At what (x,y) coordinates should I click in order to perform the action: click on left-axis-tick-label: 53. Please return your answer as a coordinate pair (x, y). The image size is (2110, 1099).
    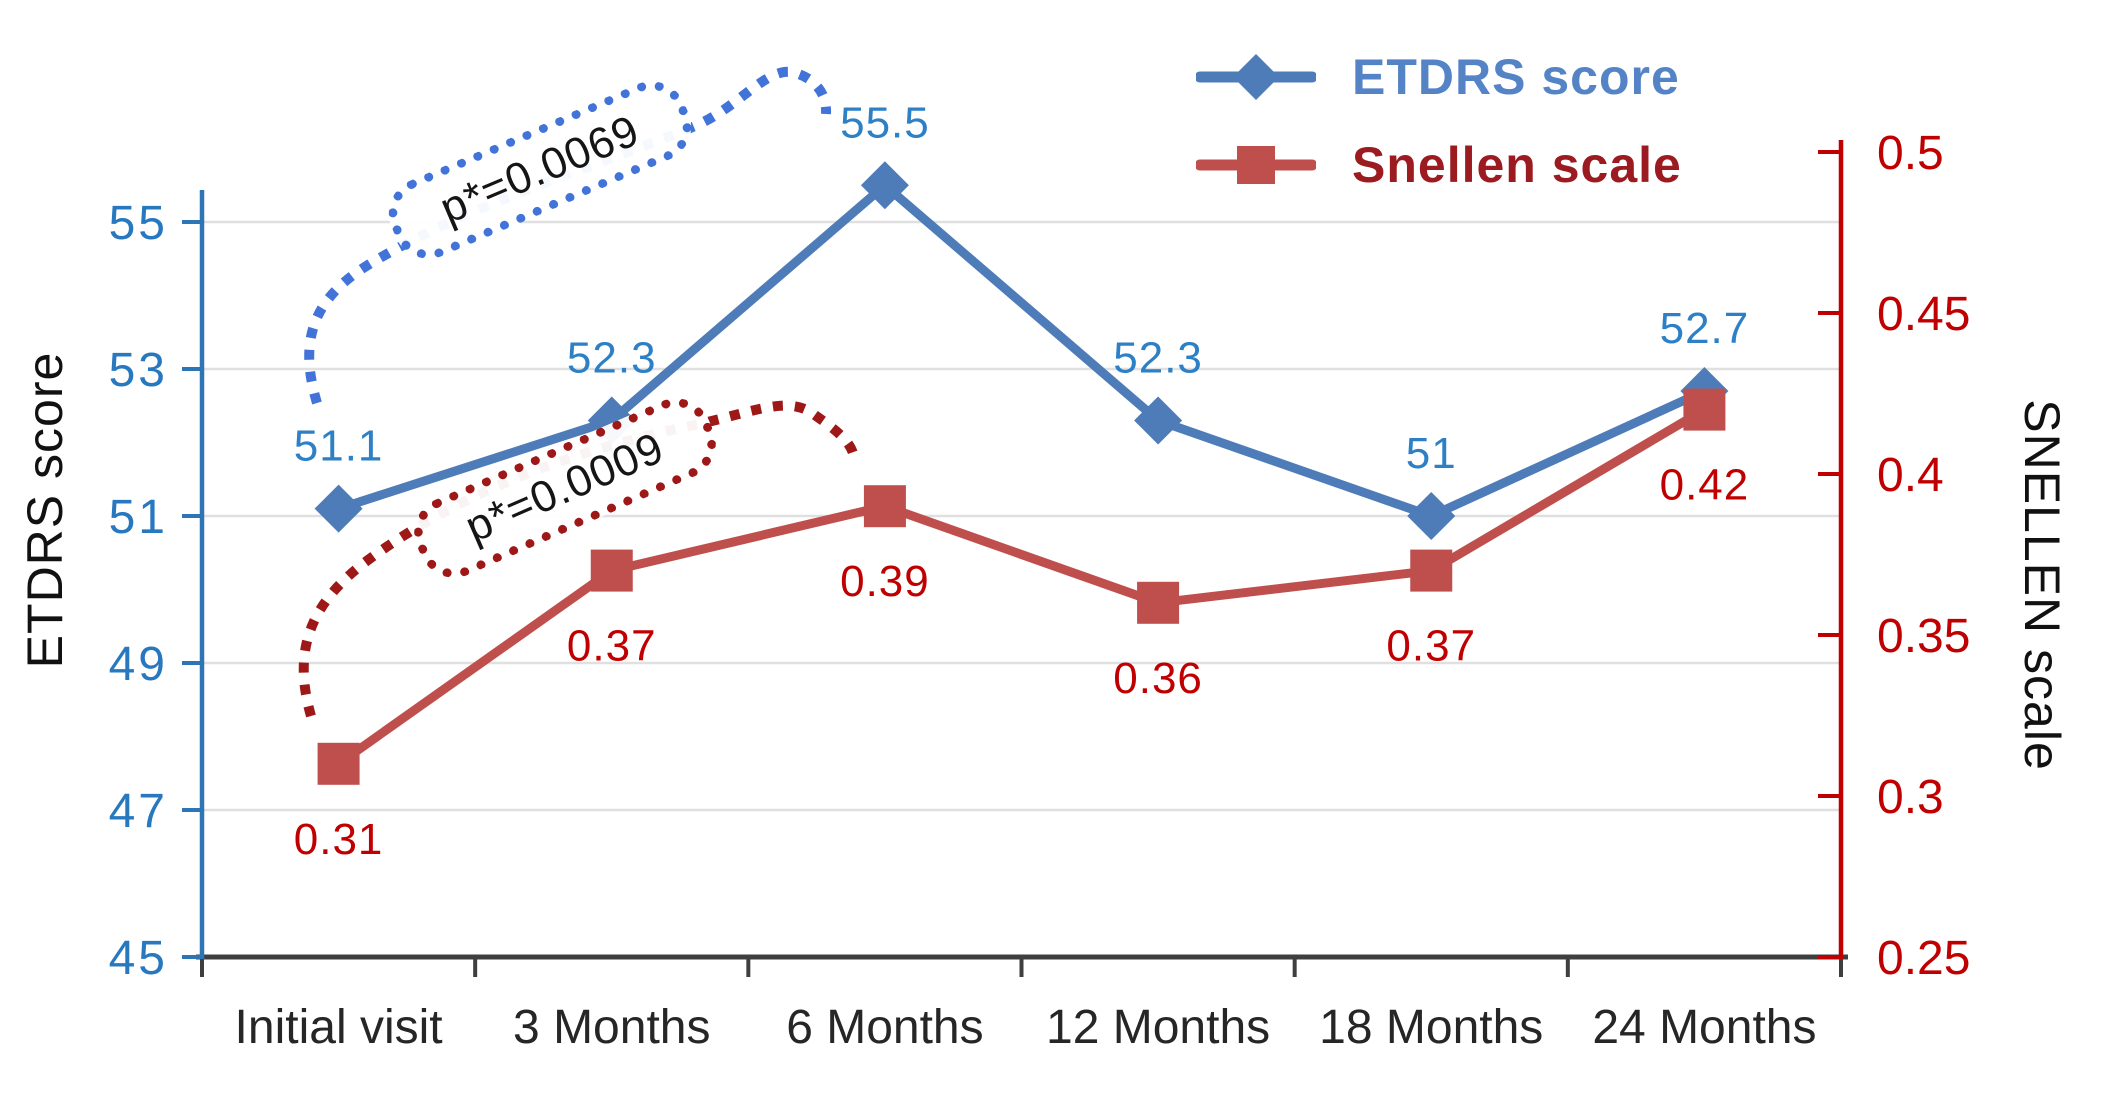
    Looking at the image, I should click on (138, 370).